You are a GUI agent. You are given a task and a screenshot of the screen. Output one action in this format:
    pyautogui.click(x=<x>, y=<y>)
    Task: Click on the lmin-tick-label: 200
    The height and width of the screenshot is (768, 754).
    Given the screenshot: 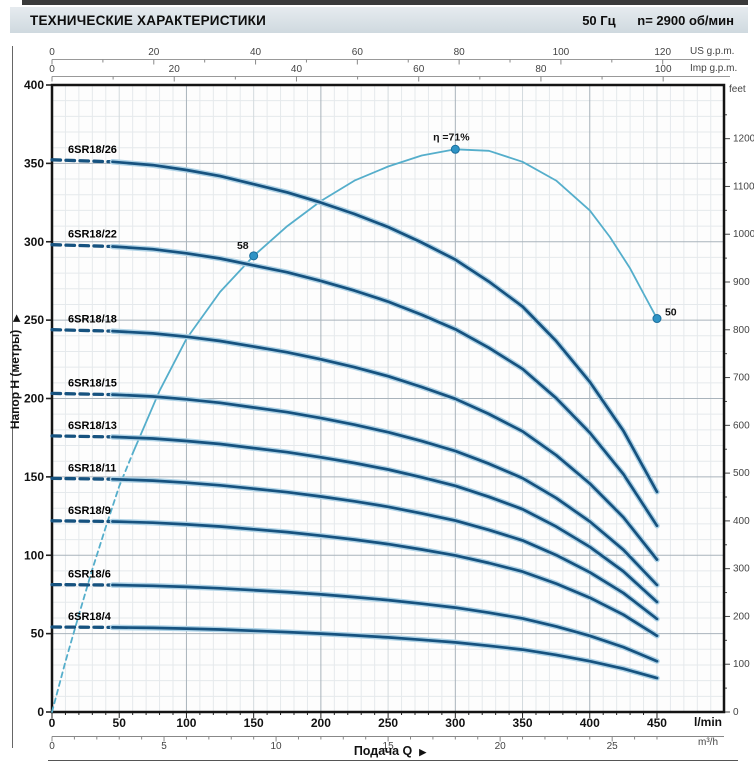 What is the action you would take?
    pyautogui.click(x=321, y=723)
    